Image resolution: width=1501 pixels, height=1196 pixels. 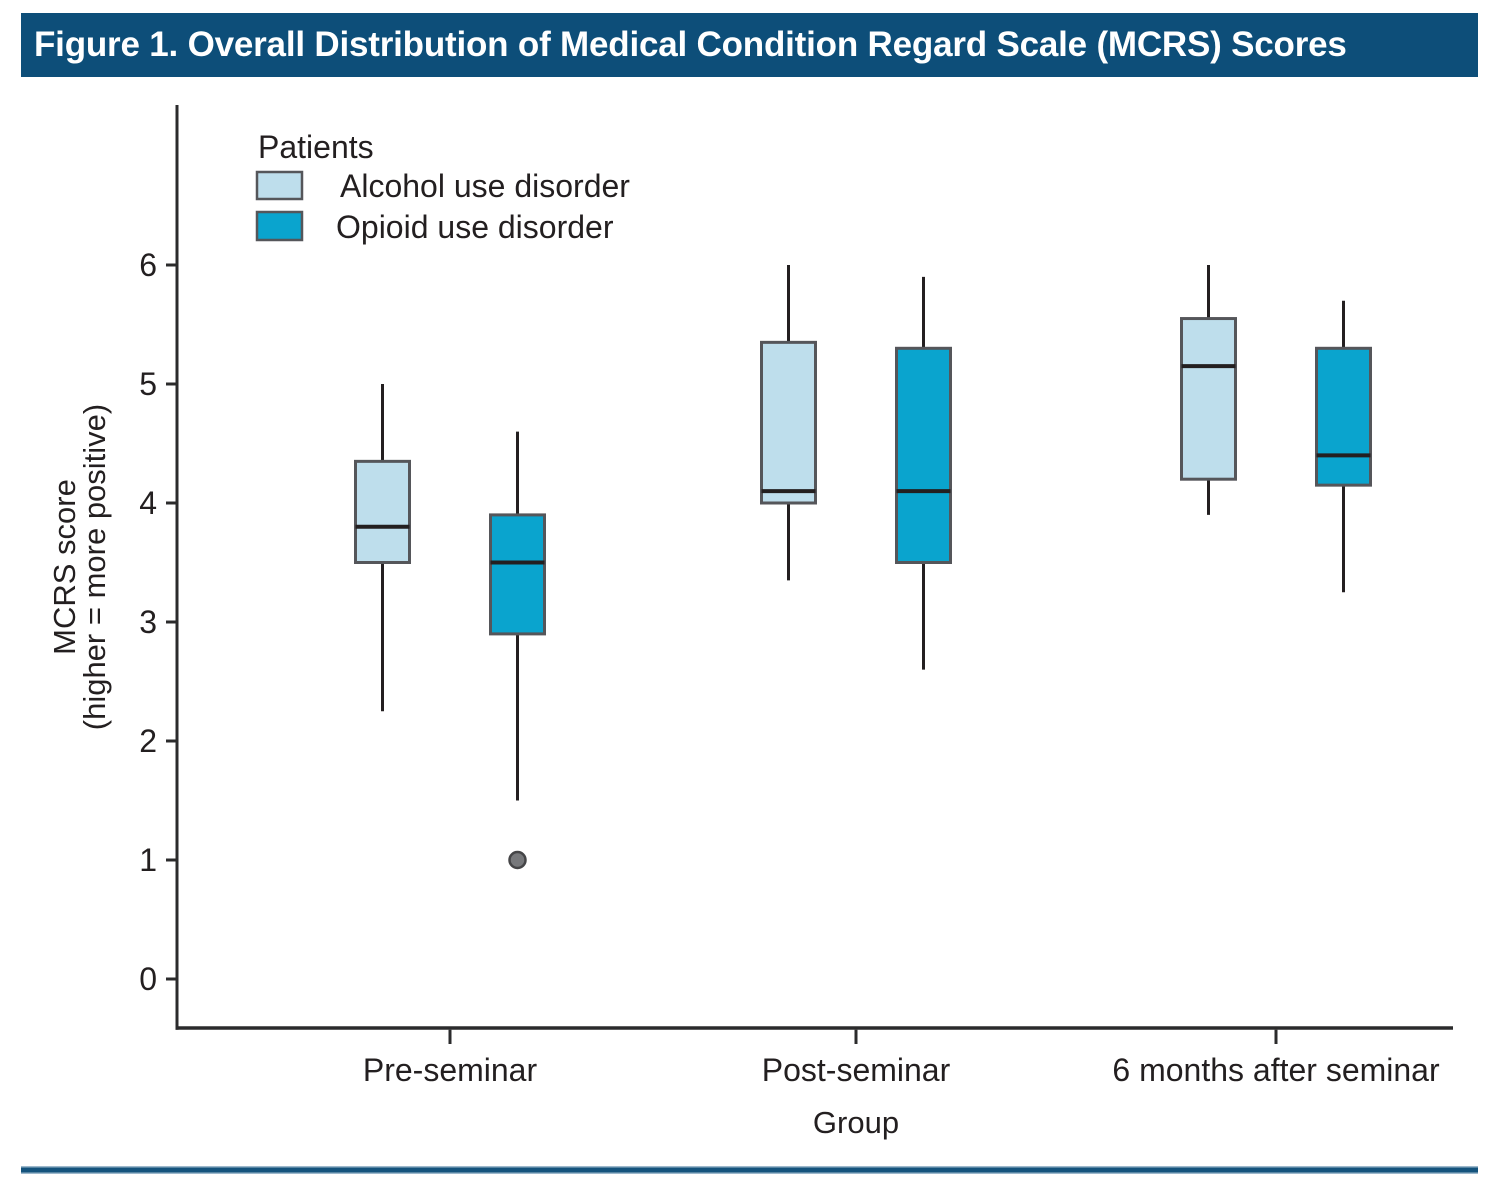 I want to click on boxplot-opioid-group1, so click(x=517, y=650).